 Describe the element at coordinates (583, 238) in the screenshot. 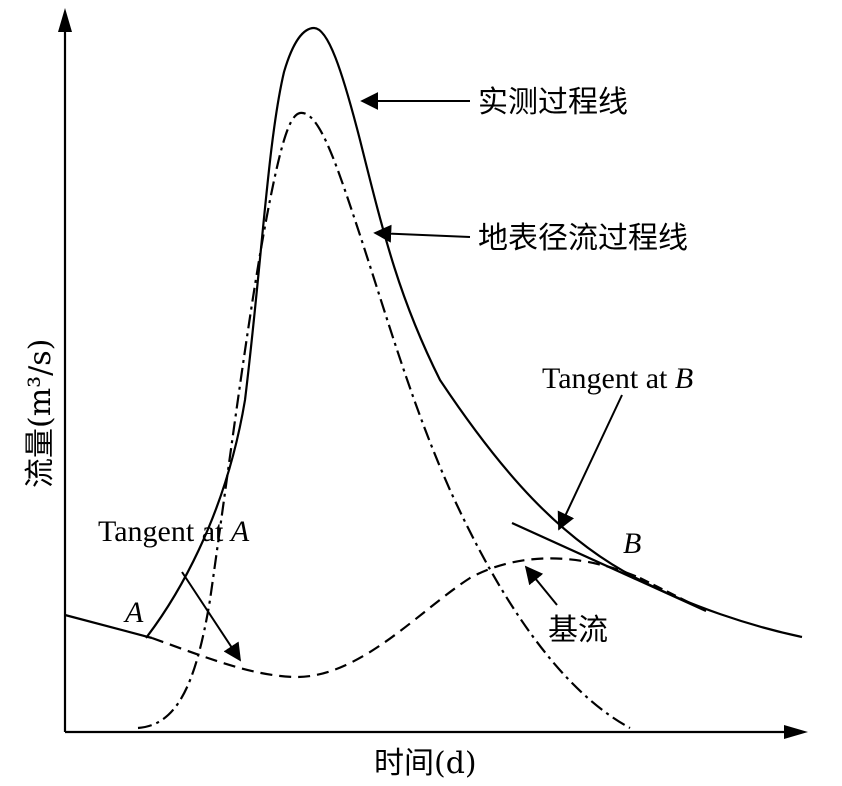

I see `surface-runoff-label: 地表径流过程线` at that location.